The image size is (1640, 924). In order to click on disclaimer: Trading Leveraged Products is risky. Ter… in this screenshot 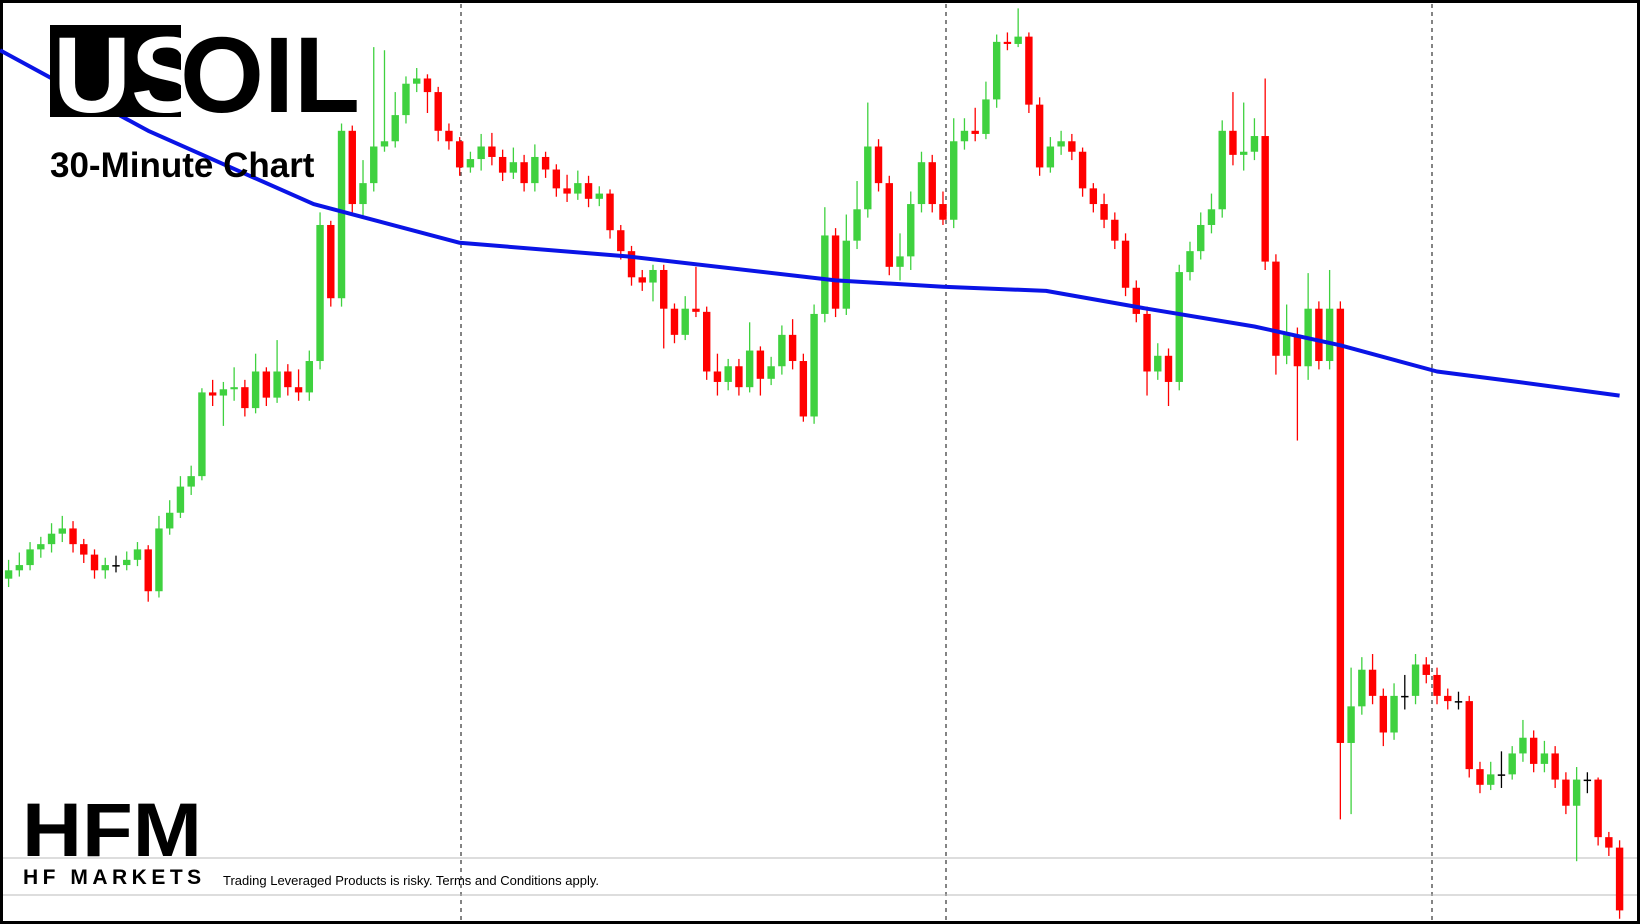, I will do `click(411, 880)`.